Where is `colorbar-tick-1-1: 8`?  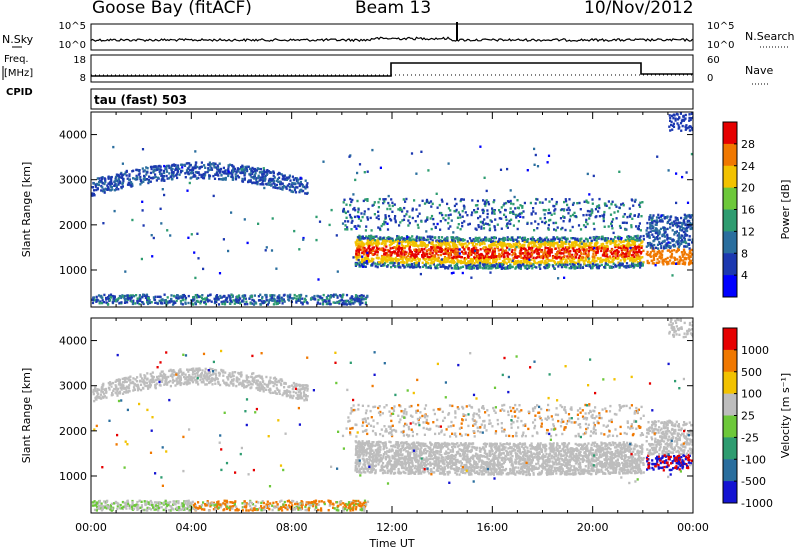 colorbar-tick-1-1: 8 is located at coordinates (744, 253).